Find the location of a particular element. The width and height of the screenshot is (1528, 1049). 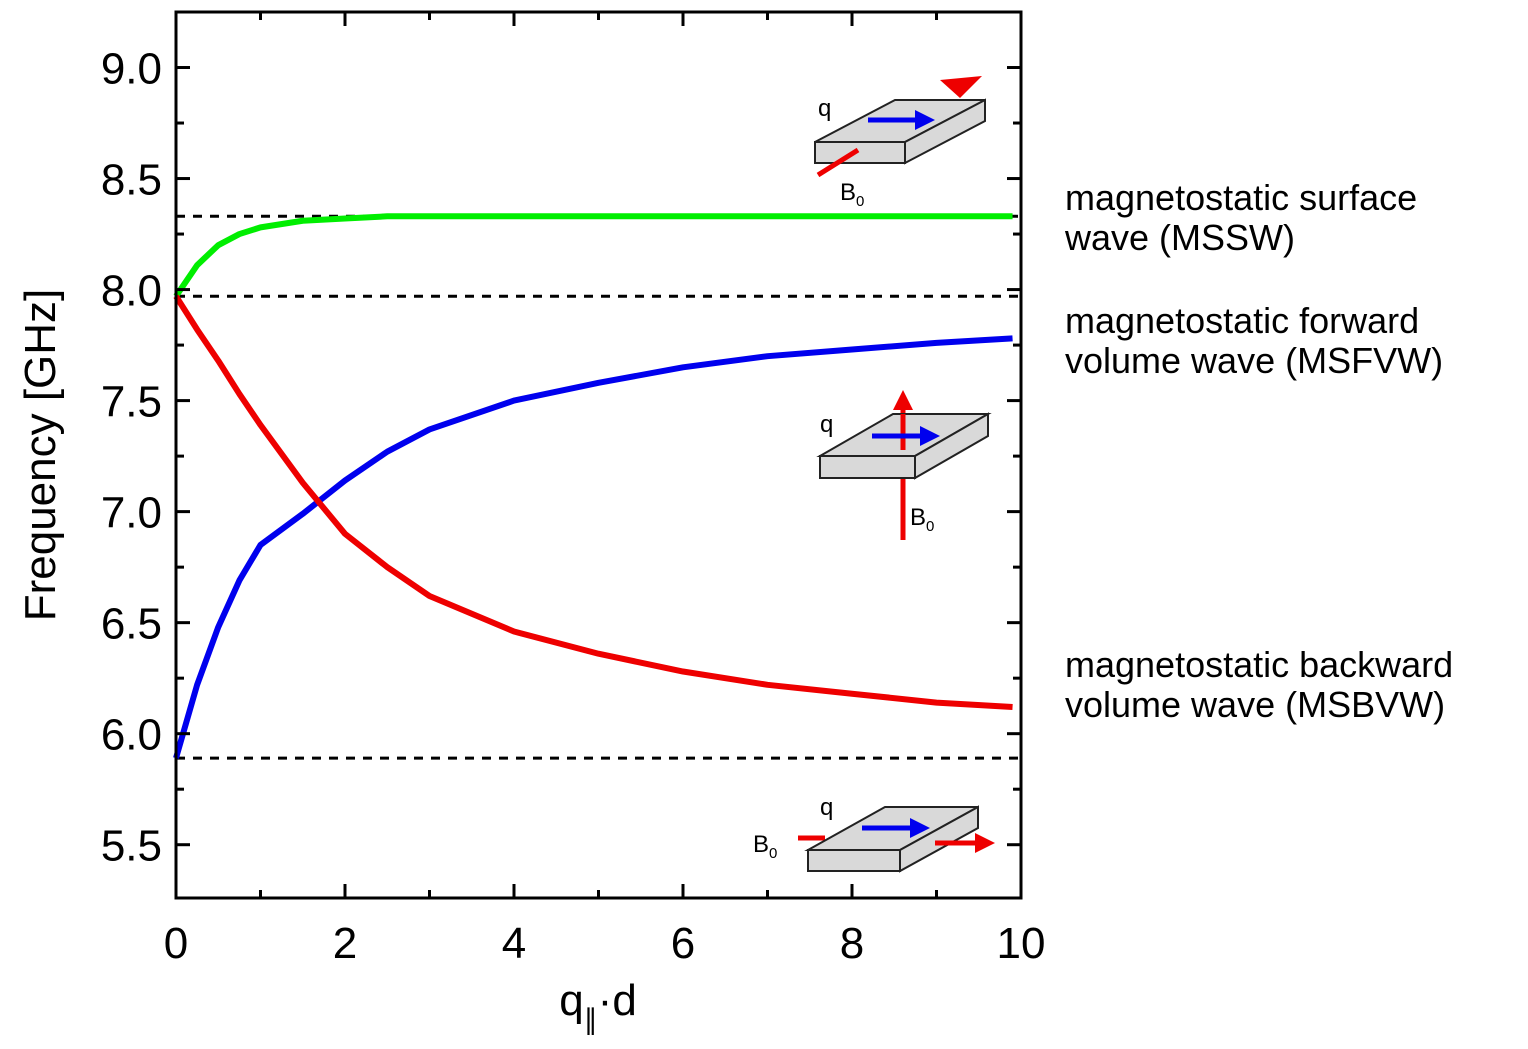

y-tick-label: 8.0 is located at coordinates (131, 291).